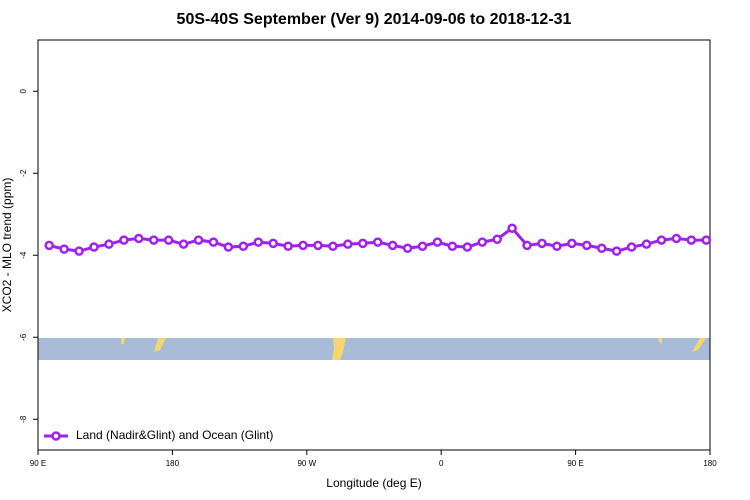 The image size is (750, 500). Describe the element at coordinates (373, 483) in the screenshot. I see `x-axis-title: Longitude (deg E)` at that location.